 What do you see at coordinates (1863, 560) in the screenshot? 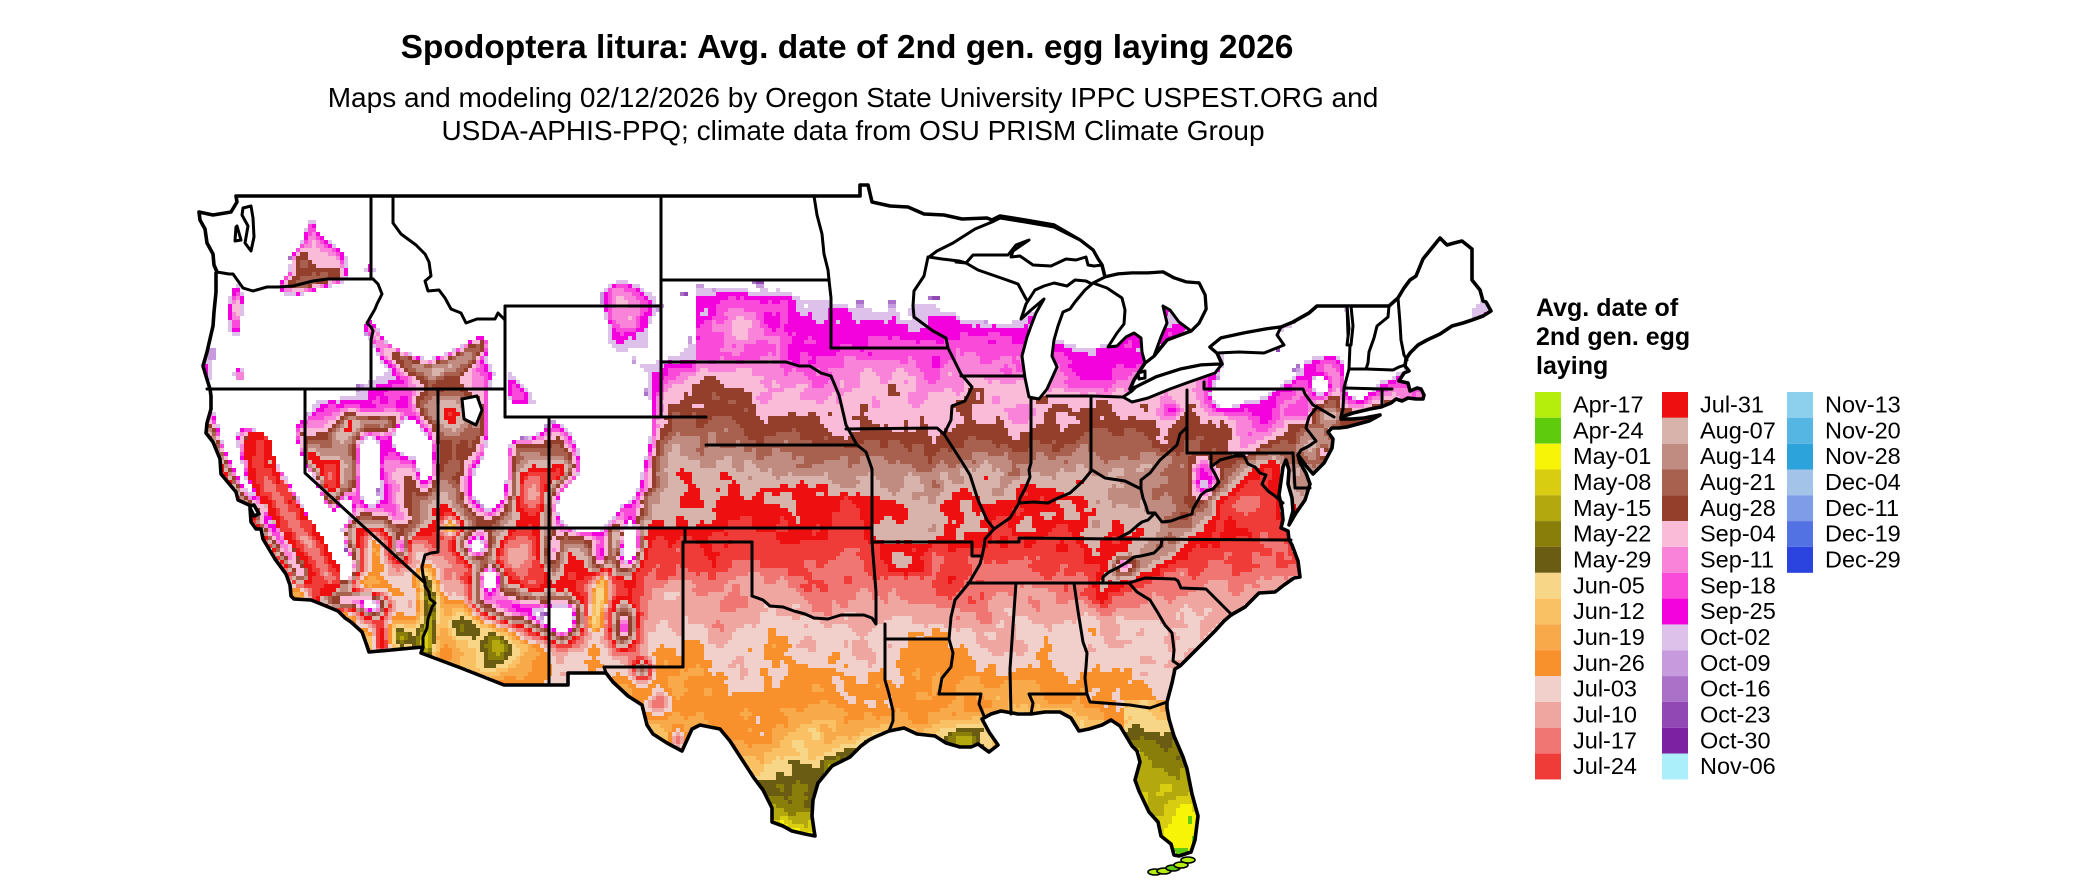
I see `svg-text: Dec-29` at bounding box center [1863, 560].